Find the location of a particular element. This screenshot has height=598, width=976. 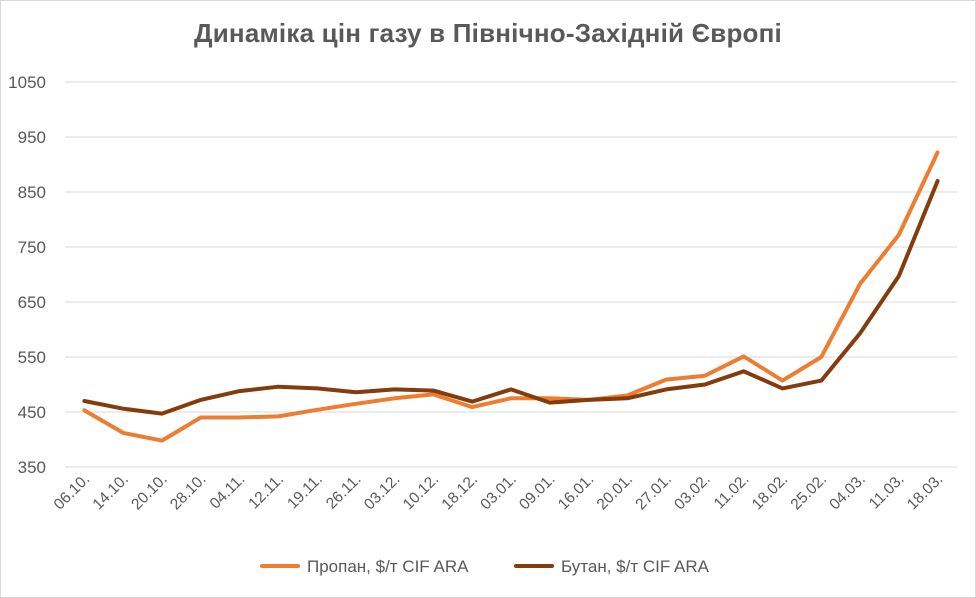

x-tick-label: 16.01. is located at coordinates (576, 492).